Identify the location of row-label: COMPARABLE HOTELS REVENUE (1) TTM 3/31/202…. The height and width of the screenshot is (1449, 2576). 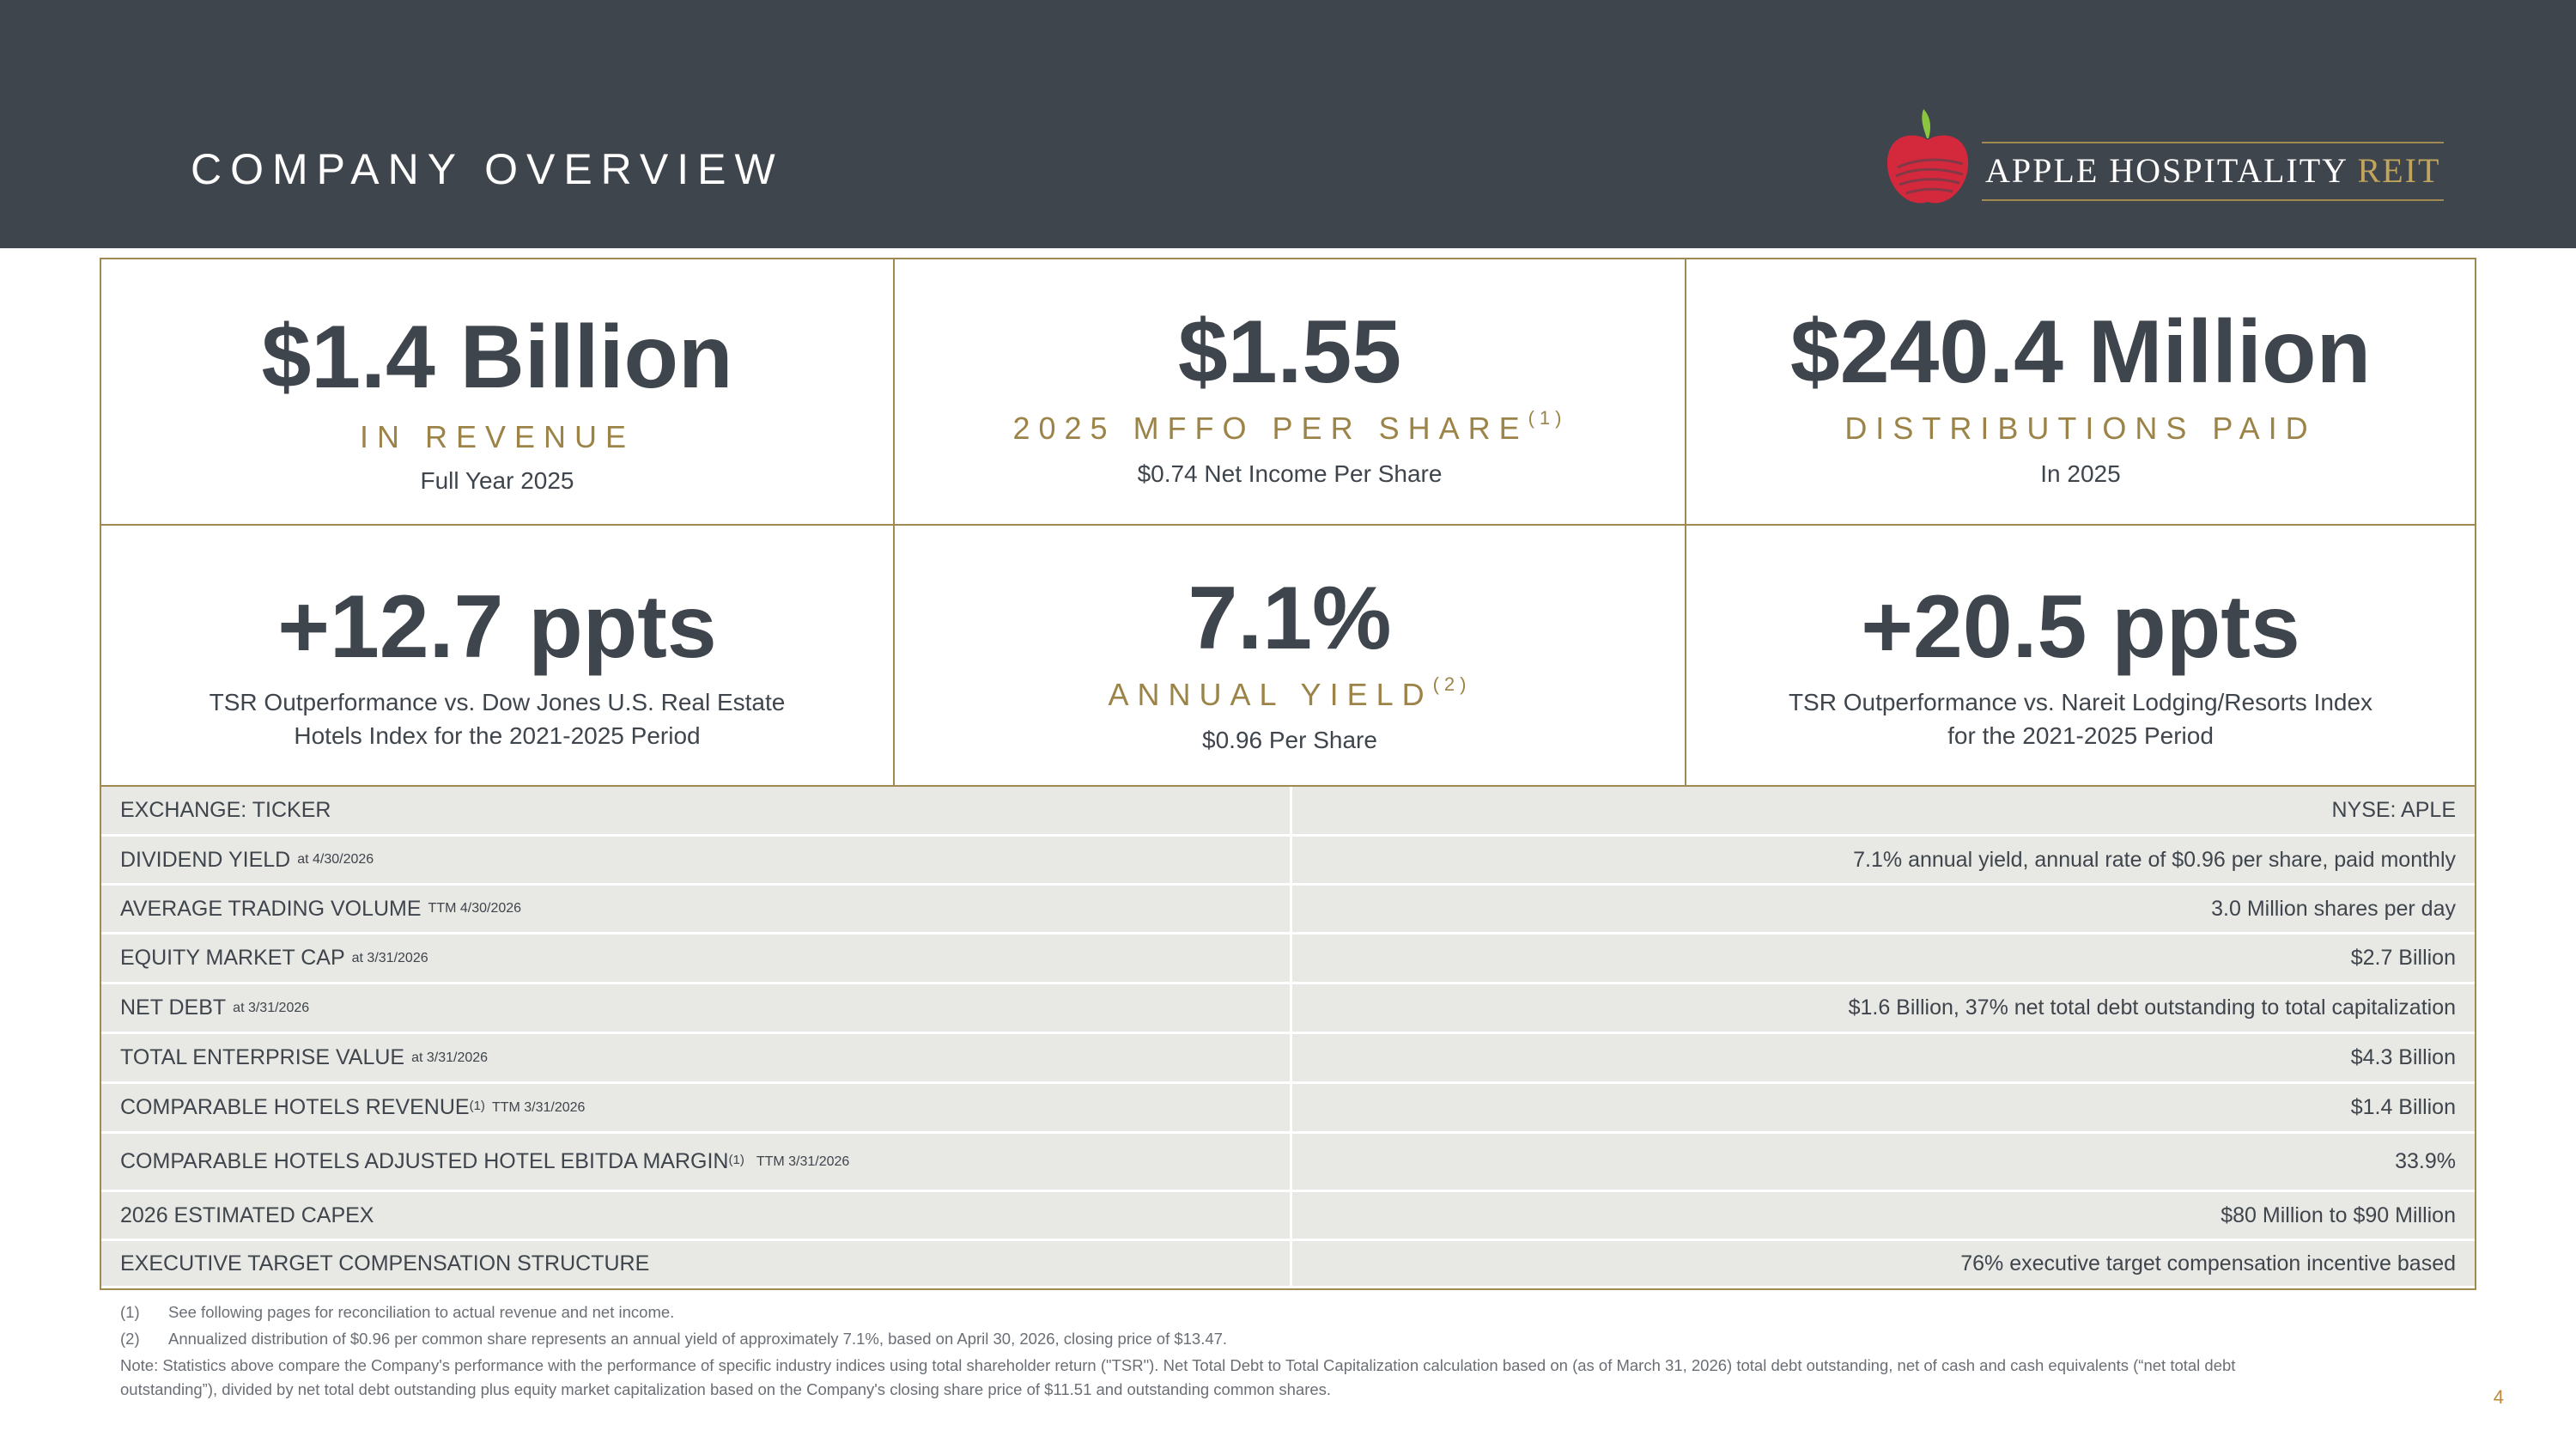
(353, 1107).